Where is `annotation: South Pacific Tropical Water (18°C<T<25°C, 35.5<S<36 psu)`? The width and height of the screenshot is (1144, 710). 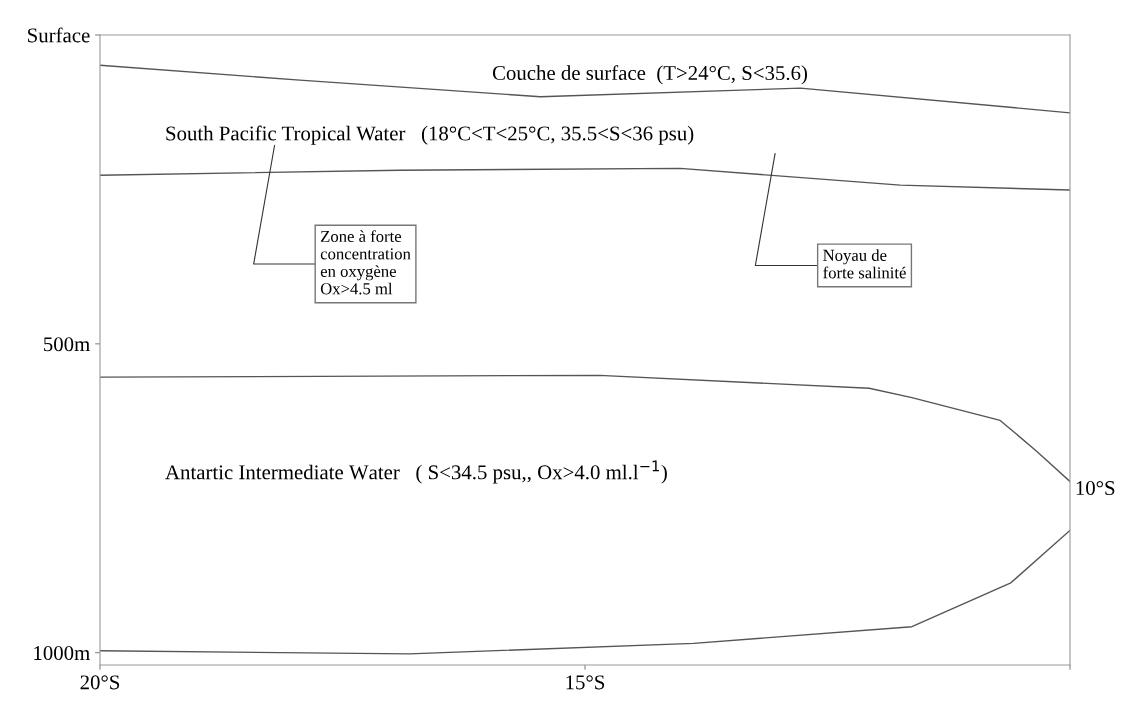 annotation: South Pacific Tropical Water (18°C<T<25°C, 35.5<S<36 psu) is located at coordinates (430, 135).